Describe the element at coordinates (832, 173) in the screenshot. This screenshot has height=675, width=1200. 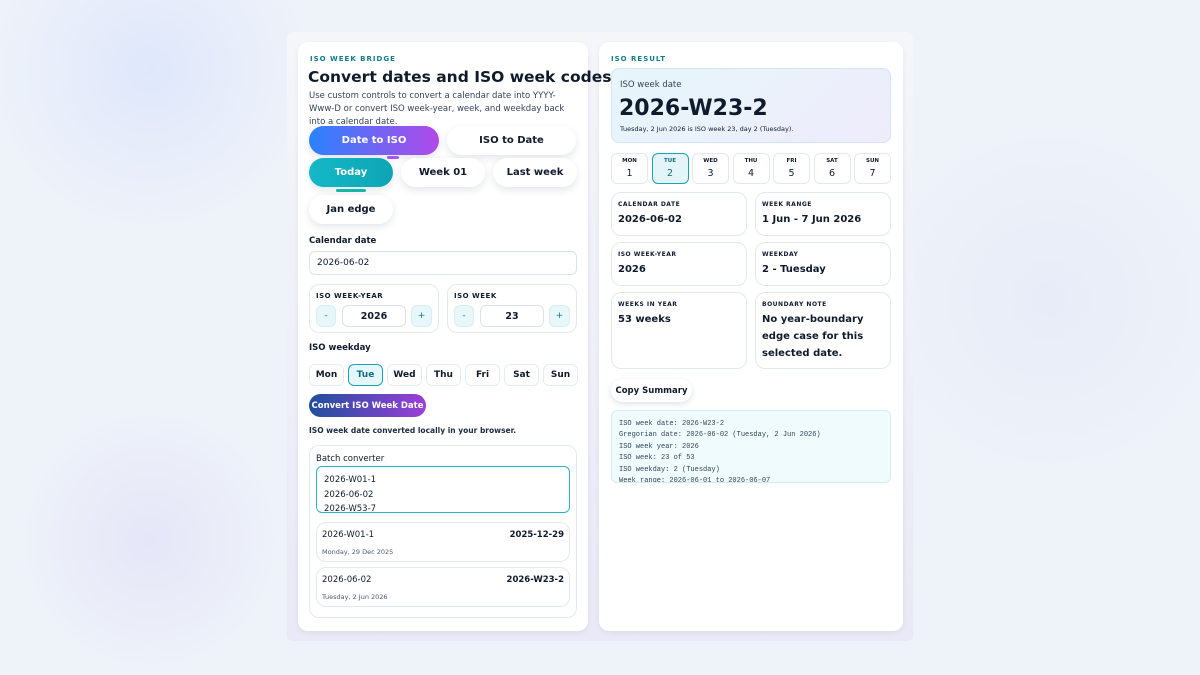
I see `day-num: 6` at that location.